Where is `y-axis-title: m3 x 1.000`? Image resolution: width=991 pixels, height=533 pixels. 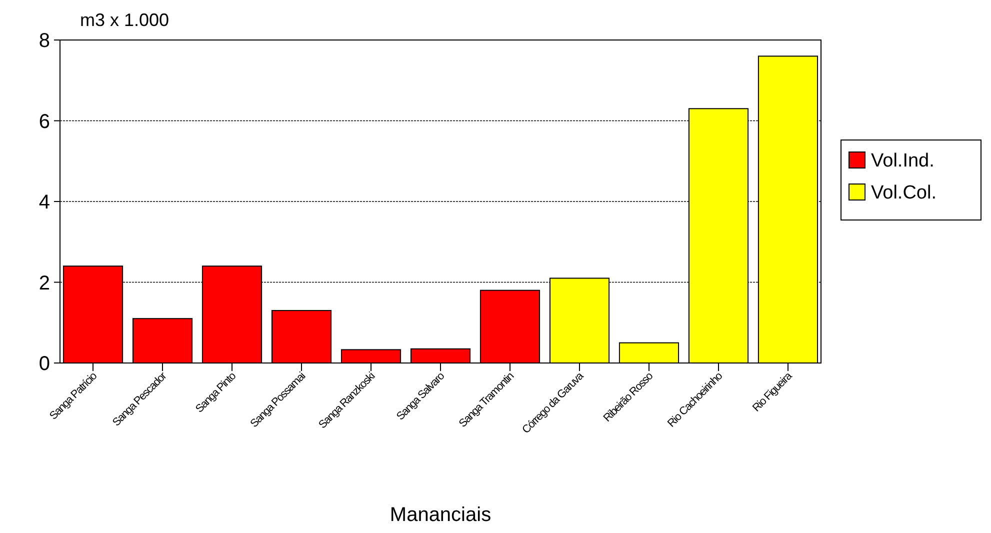
y-axis-title: m3 x 1.000 is located at coordinates (125, 20).